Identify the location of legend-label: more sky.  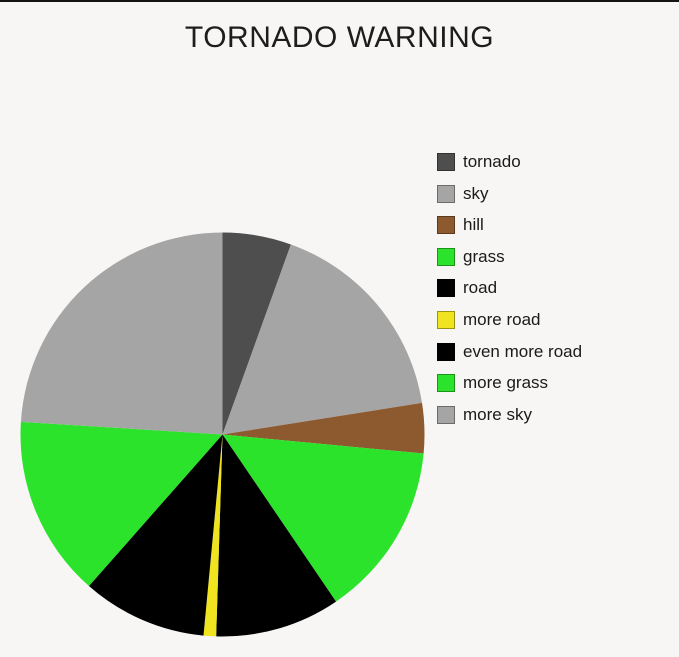
(497, 414).